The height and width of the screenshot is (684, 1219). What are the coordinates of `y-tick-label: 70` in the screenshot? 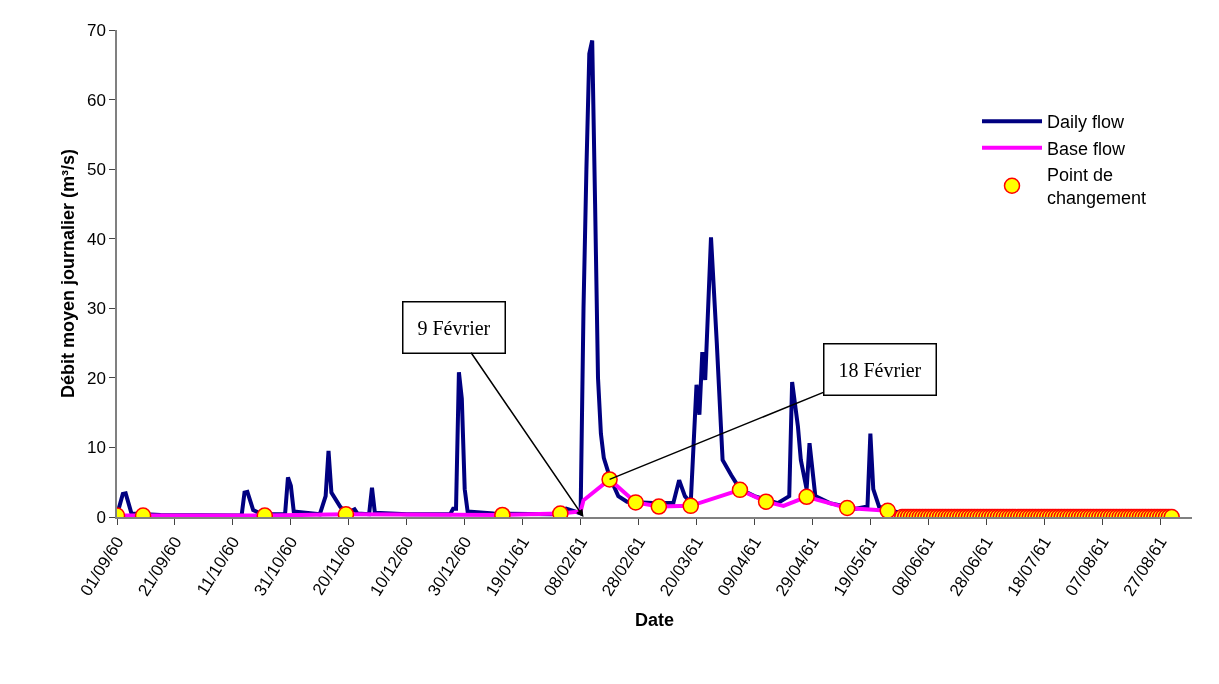 It's located at (96, 30).